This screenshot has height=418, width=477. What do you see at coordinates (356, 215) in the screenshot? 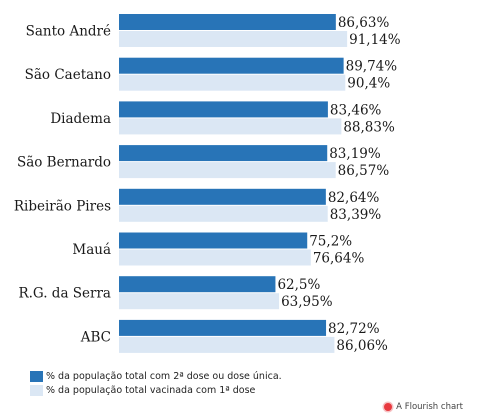
I see `data-label-series-2: 83,39%` at bounding box center [356, 215].